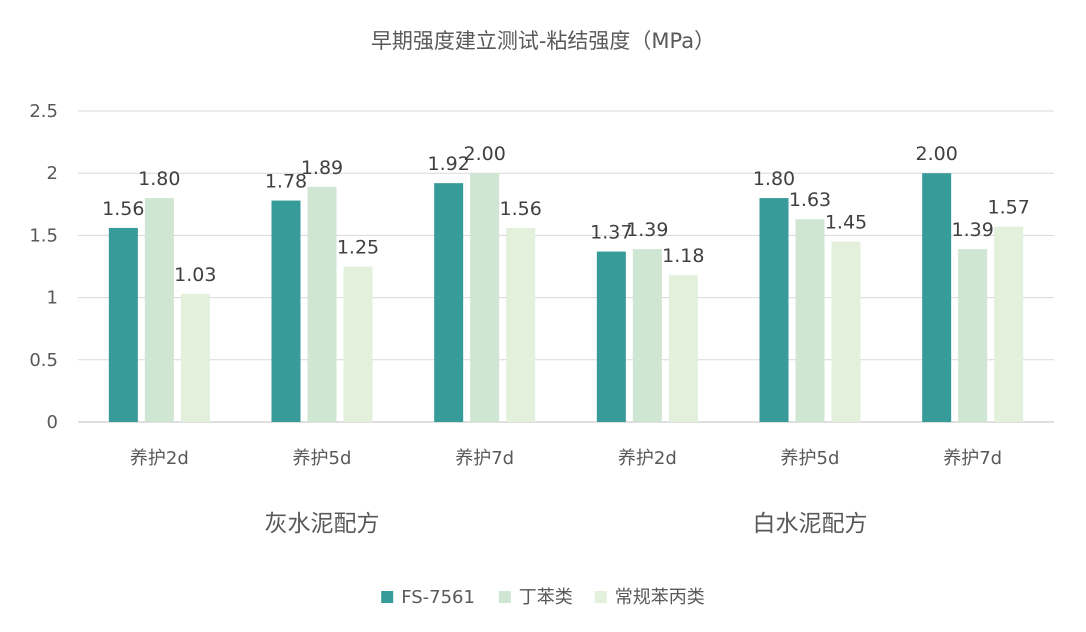 This screenshot has width=1086, height=632. I want to click on y-tick-label: 0.5, so click(43, 360).